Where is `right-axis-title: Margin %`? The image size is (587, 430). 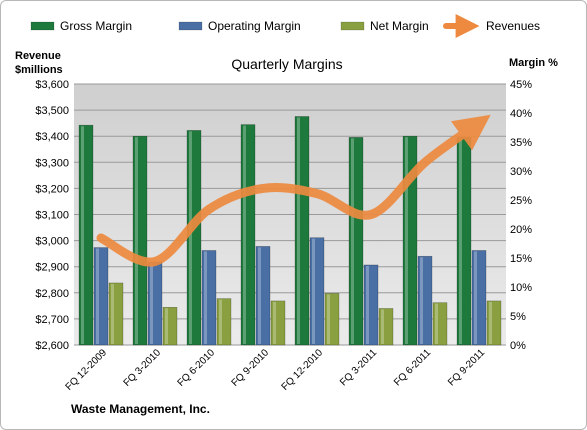
right-axis-title: Margin % is located at coordinates (533, 63).